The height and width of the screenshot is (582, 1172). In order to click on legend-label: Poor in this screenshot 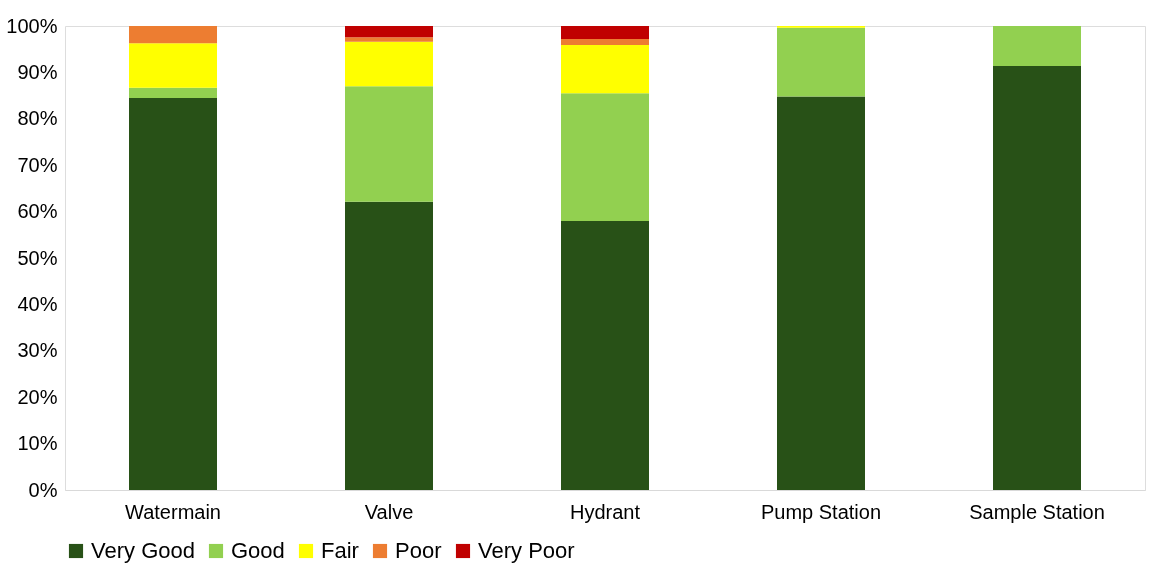, I will do `click(418, 550)`.